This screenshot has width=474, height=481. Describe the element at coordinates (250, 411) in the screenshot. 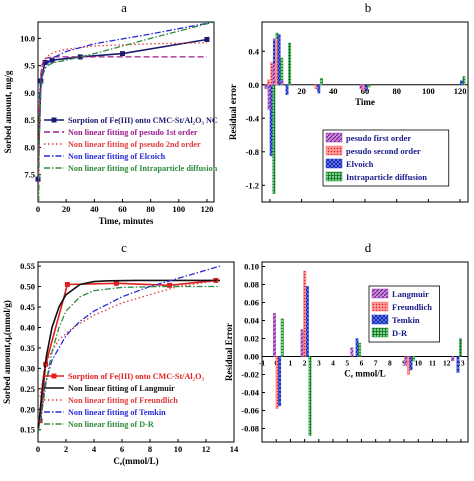

I see `y-tick-label: -0.06` at that location.